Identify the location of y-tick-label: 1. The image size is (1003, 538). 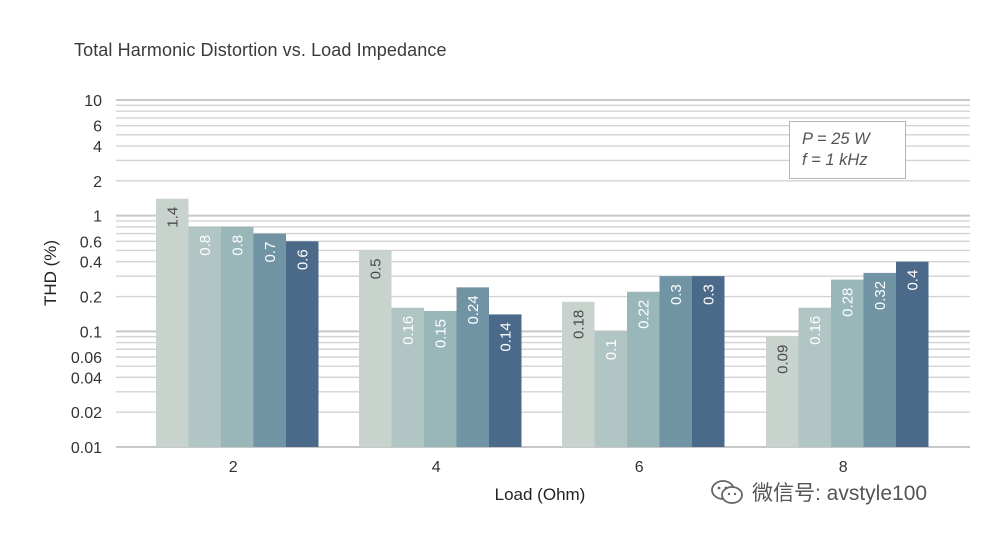
(97, 217).